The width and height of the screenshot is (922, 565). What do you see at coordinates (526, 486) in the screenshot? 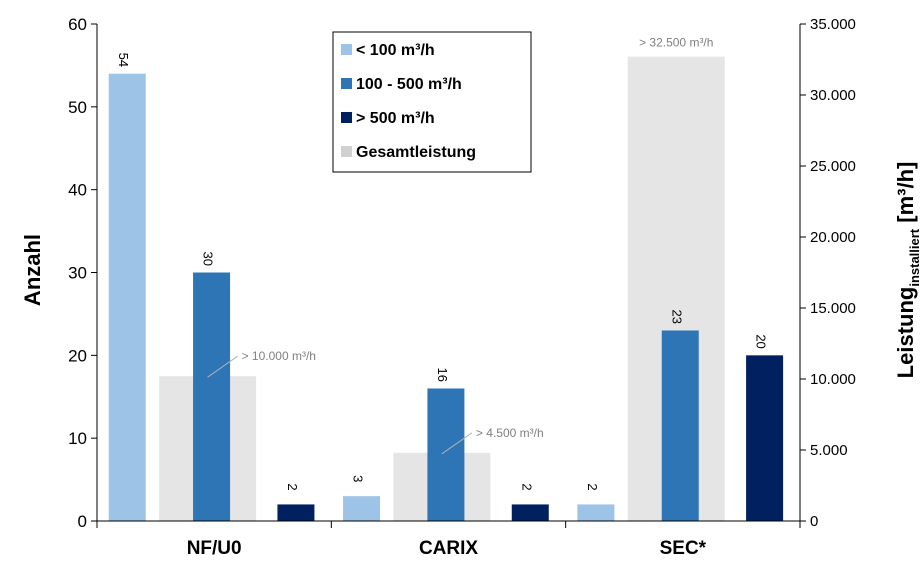
I see `data-label-500-m-h-carix: 2` at bounding box center [526, 486].